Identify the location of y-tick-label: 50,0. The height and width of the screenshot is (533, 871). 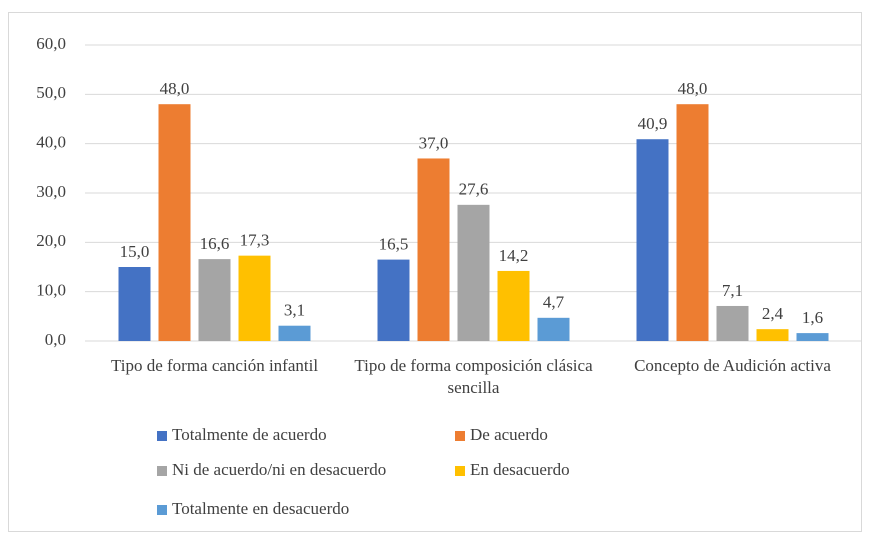
(51, 92).